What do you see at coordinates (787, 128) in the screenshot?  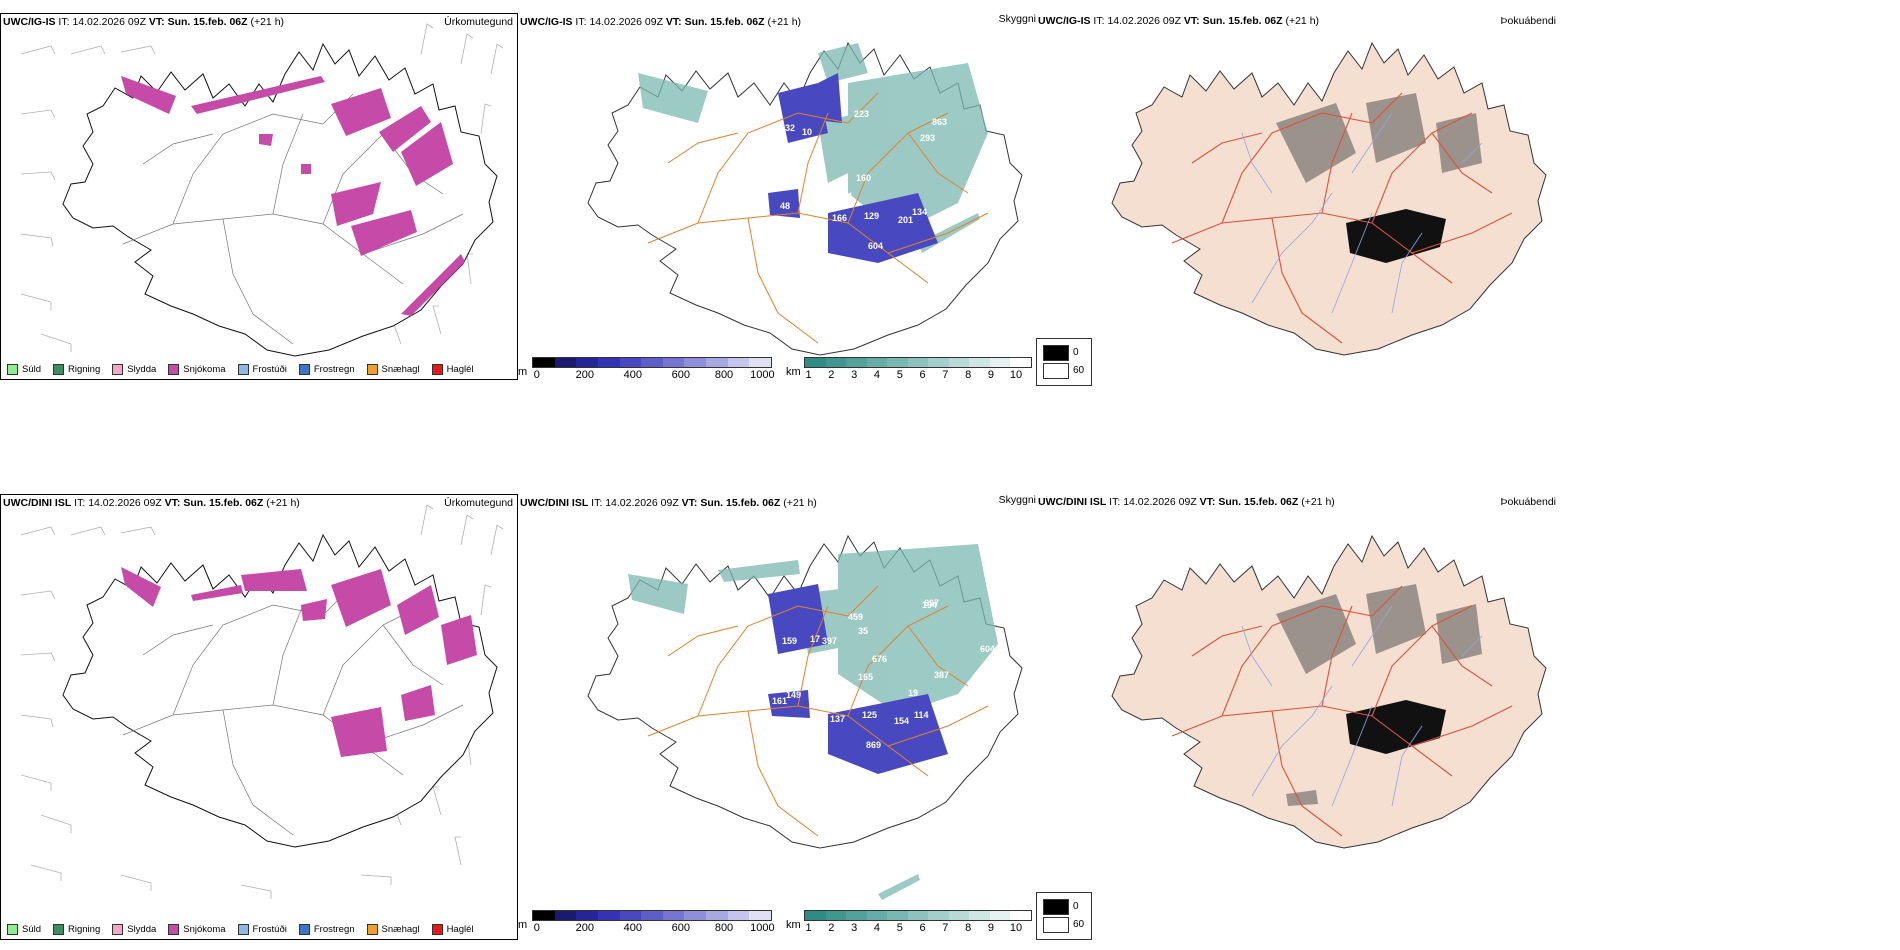 I see `ceiling-value: 132` at bounding box center [787, 128].